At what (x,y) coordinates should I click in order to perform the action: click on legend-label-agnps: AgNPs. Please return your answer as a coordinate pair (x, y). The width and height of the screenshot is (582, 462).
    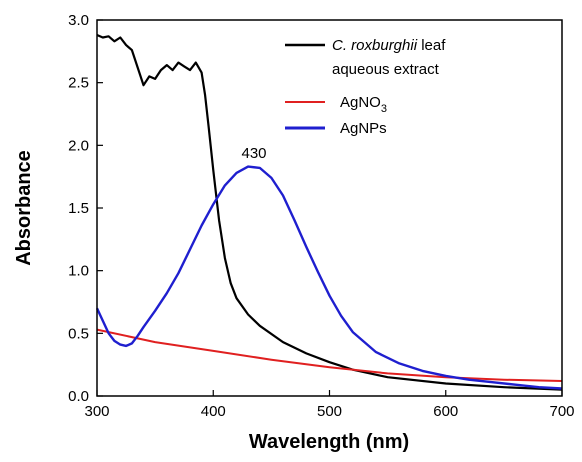
    Looking at the image, I should click on (363, 128).